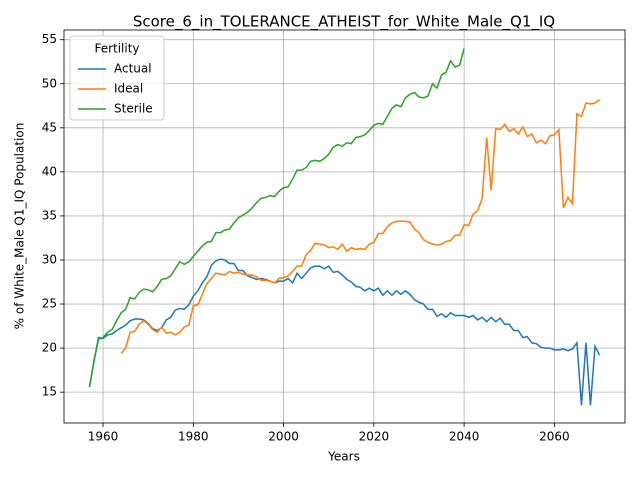  Describe the element at coordinates (133, 109) in the screenshot. I see `legend-label: Sterile` at that location.